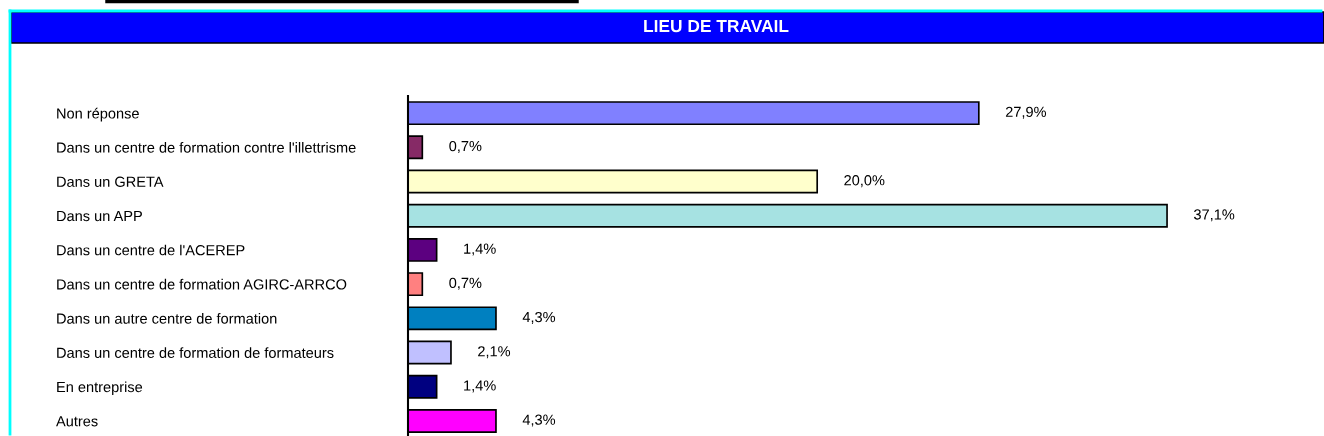 This screenshot has width=1324, height=436. What do you see at coordinates (206, 147) in the screenshot?
I see `y-tick-label: Dans un centre de formation contre l'illettrisme` at bounding box center [206, 147].